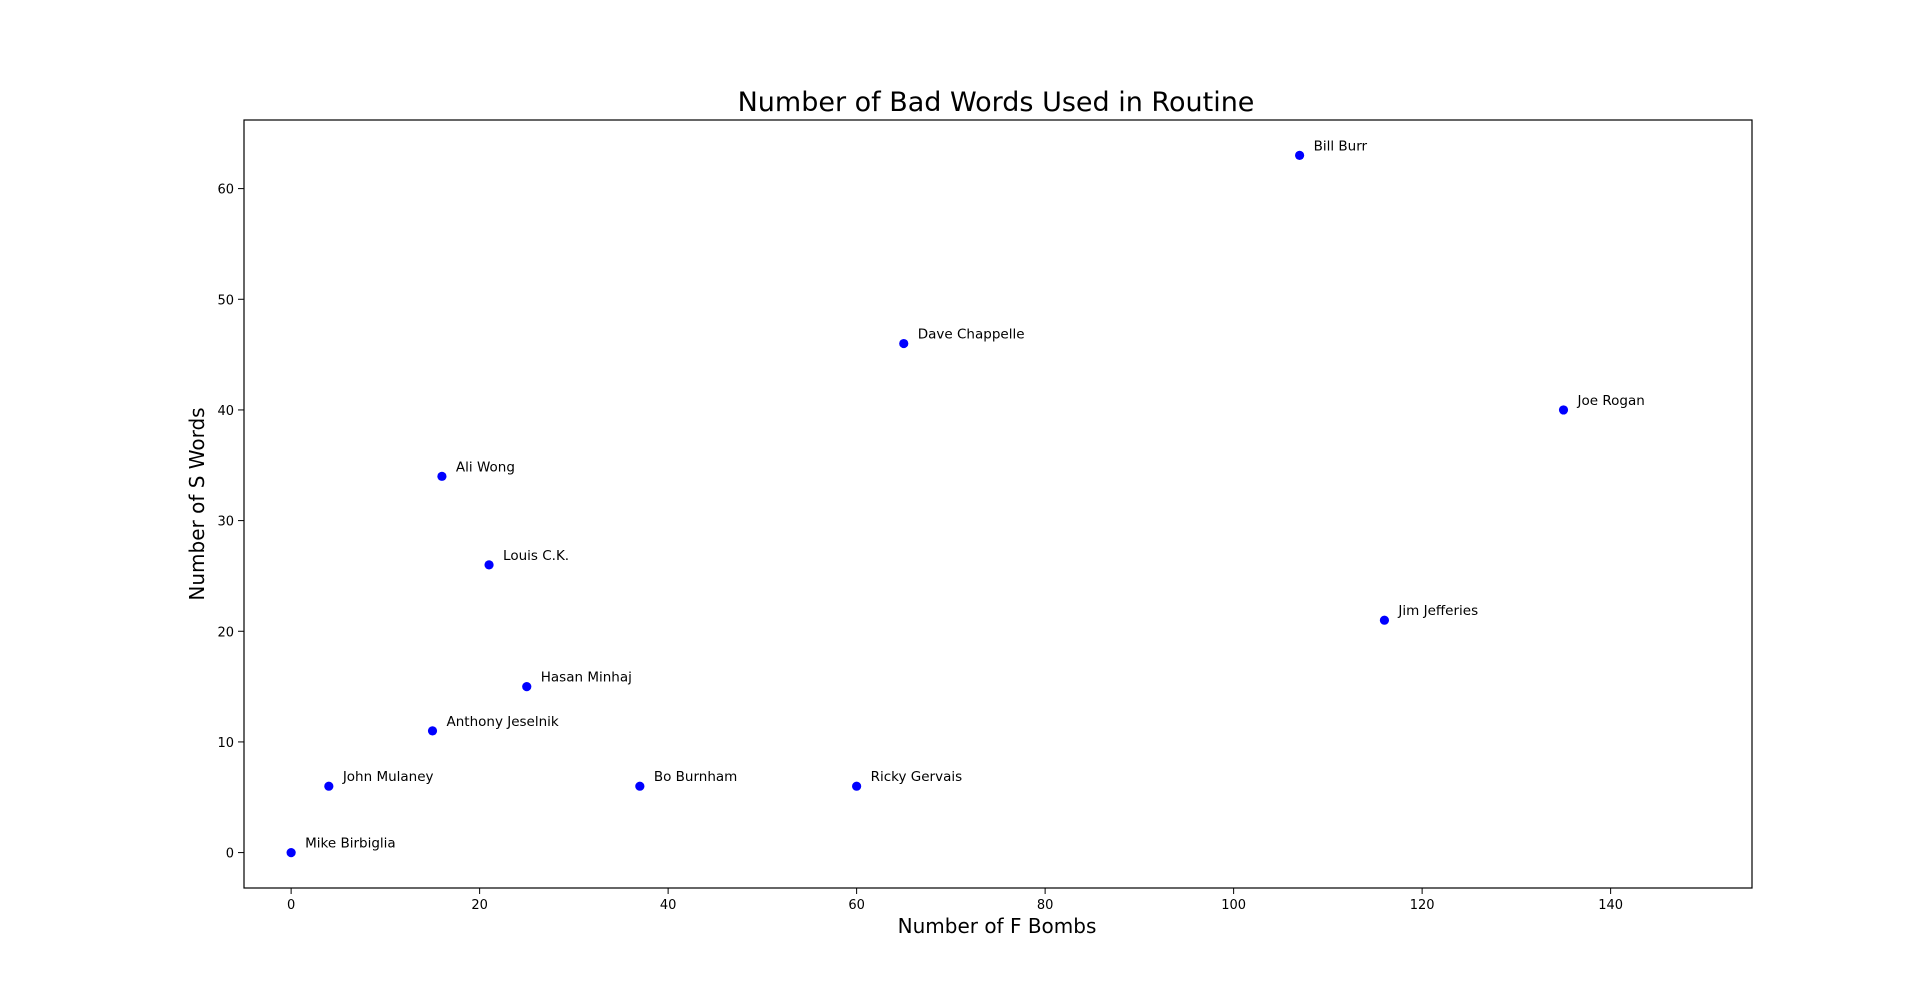  Describe the element at coordinates (230, 854) in the screenshot. I see `y-tick-label: 0` at that location.